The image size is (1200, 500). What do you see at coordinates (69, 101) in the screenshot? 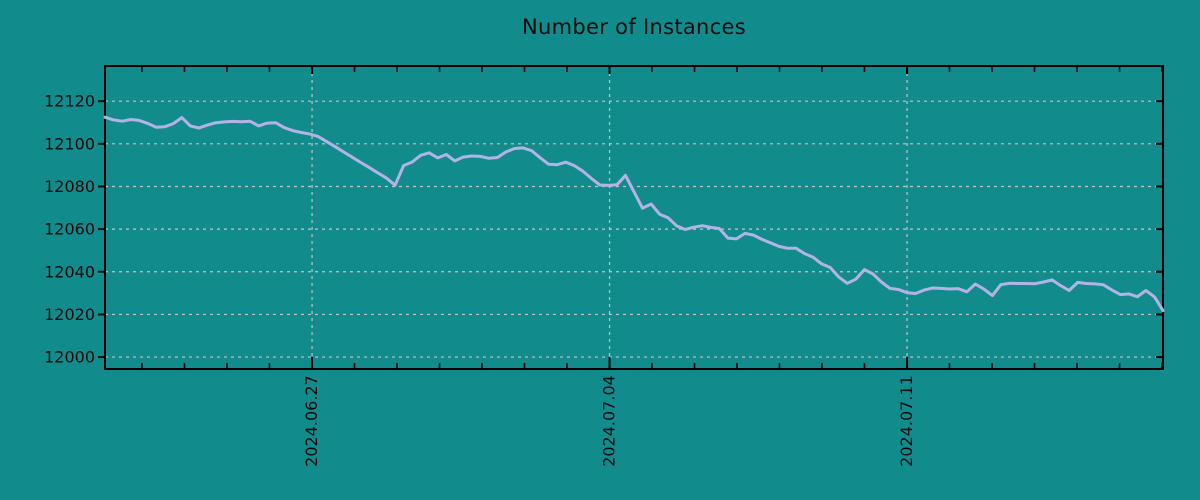
I see `y-tick-label: 12120` at bounding box center [69, 101].